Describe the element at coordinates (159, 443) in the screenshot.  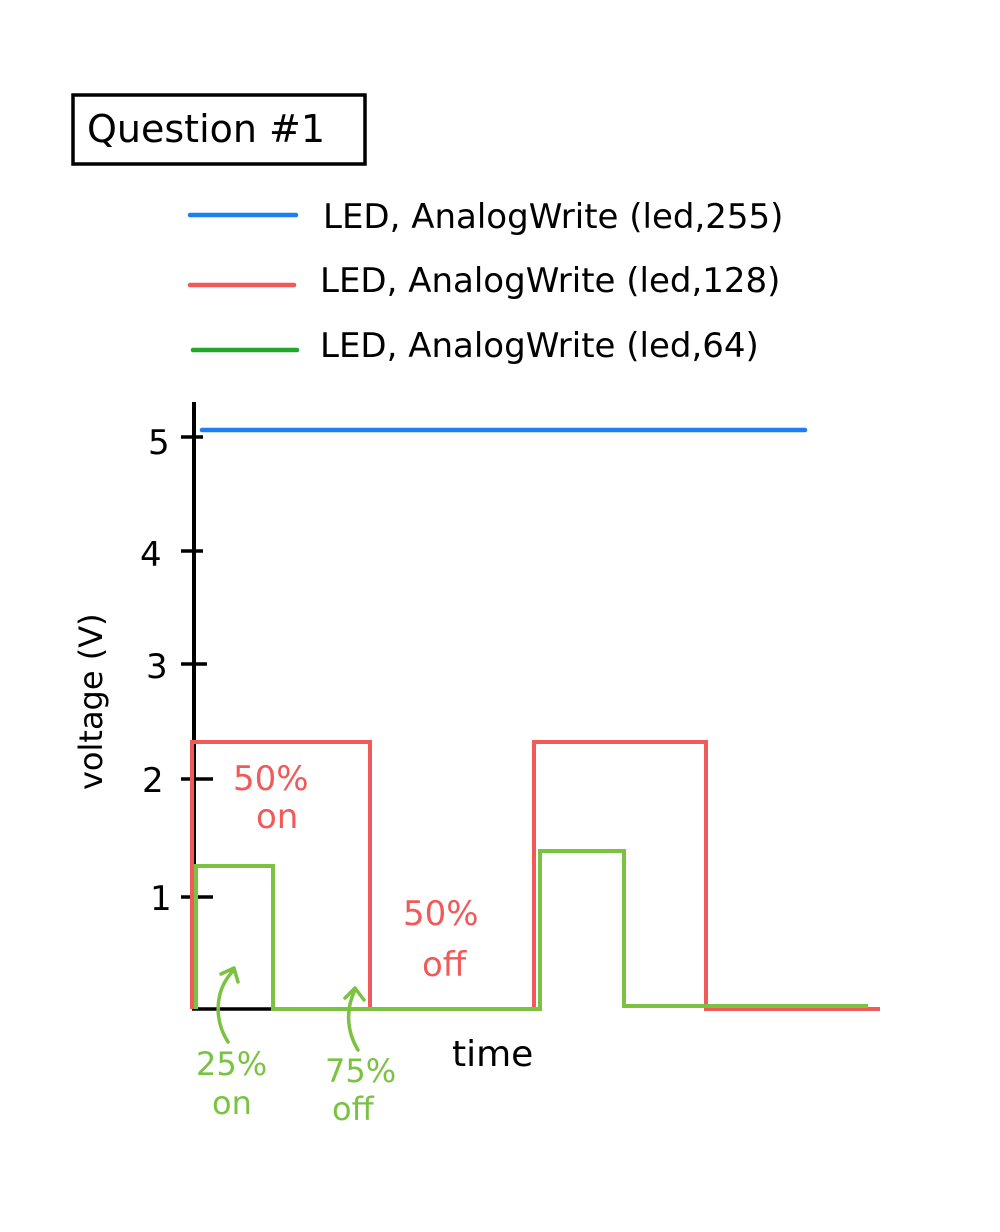
I see `y-tick-label-5: 5` at that location.